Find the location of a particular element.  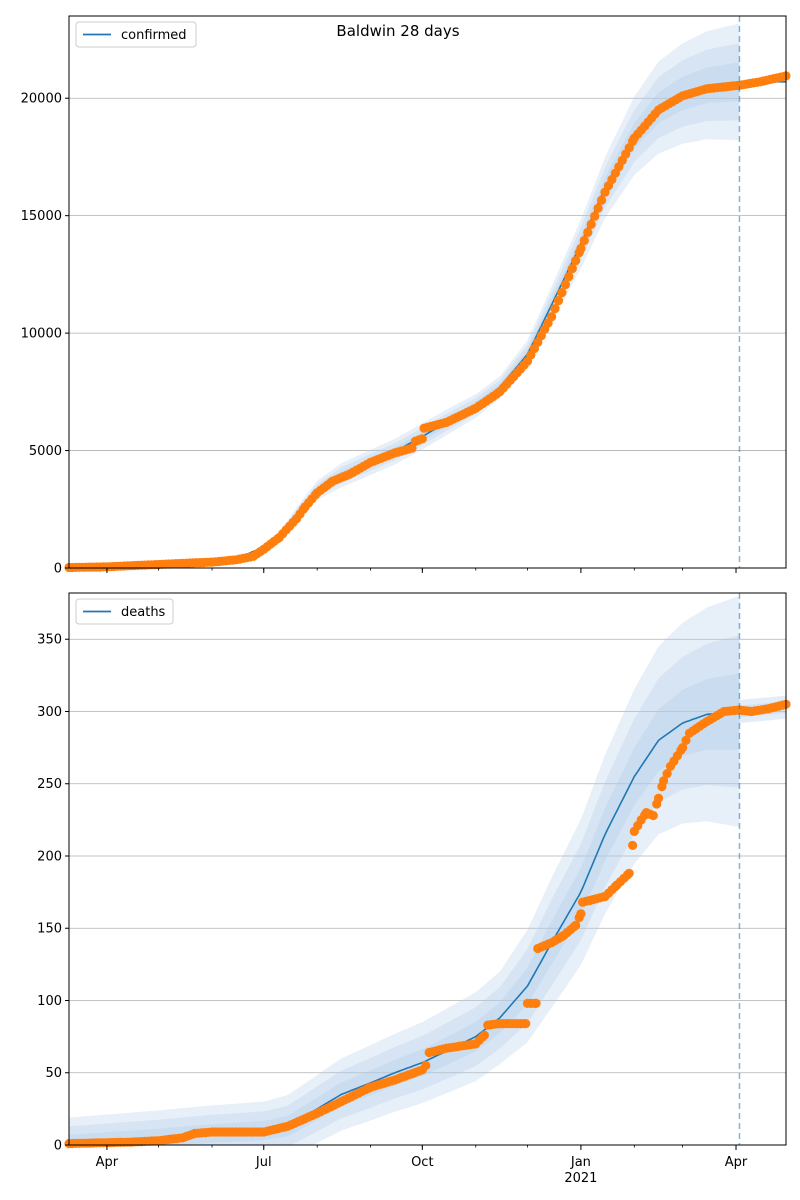

y-tick-label: 10000 is located at coordinates (41, 334).